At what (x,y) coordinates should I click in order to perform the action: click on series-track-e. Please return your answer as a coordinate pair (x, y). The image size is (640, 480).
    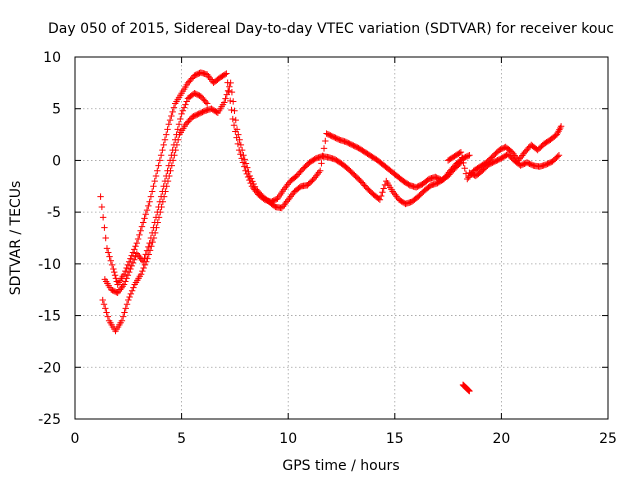
    Looking at the image, I should click on (514, 165).